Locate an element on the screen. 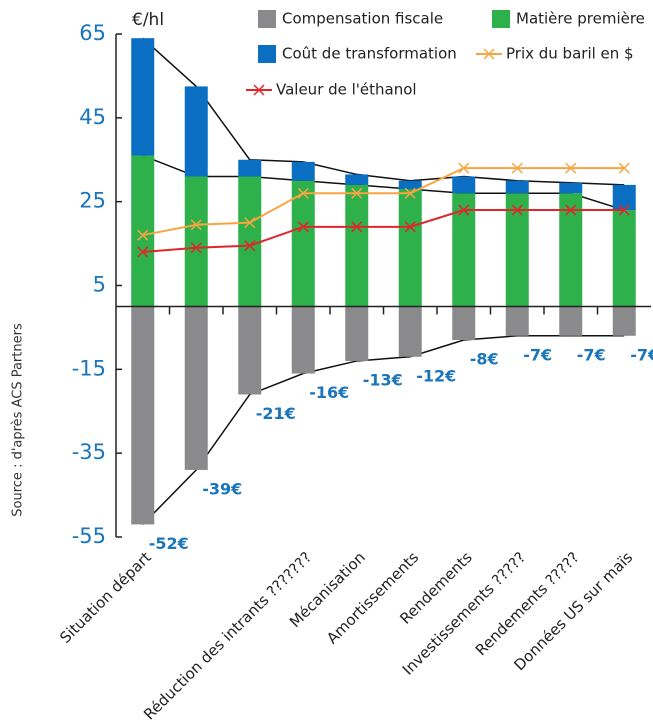  y-axis-title: €/hl is located at coordinates (148, 20).